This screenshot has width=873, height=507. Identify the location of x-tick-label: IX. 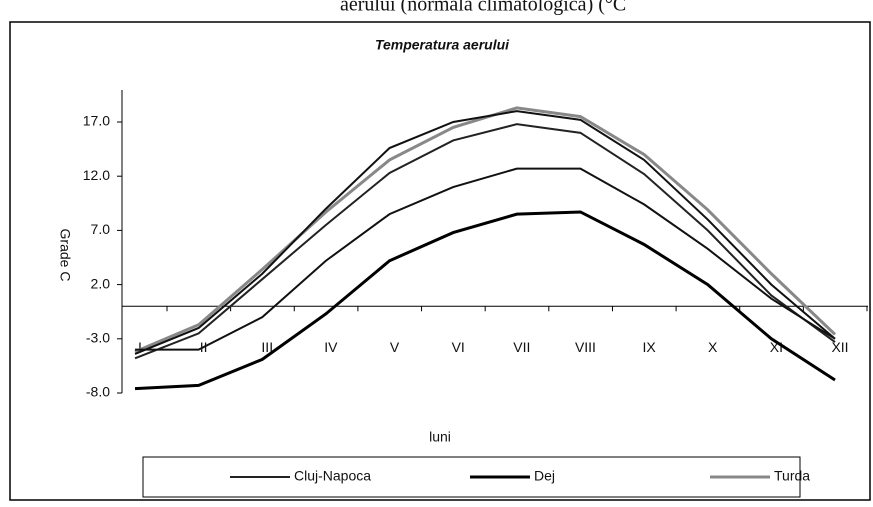
(649, 347).